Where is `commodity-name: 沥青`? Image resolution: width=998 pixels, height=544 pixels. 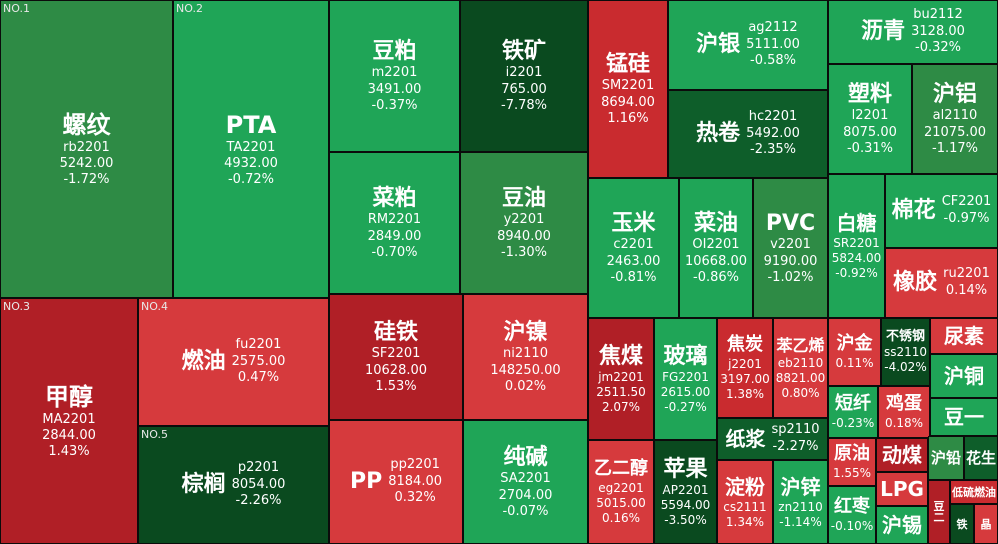
commodity-name: 沥青 is located at coordinates (883, 31).